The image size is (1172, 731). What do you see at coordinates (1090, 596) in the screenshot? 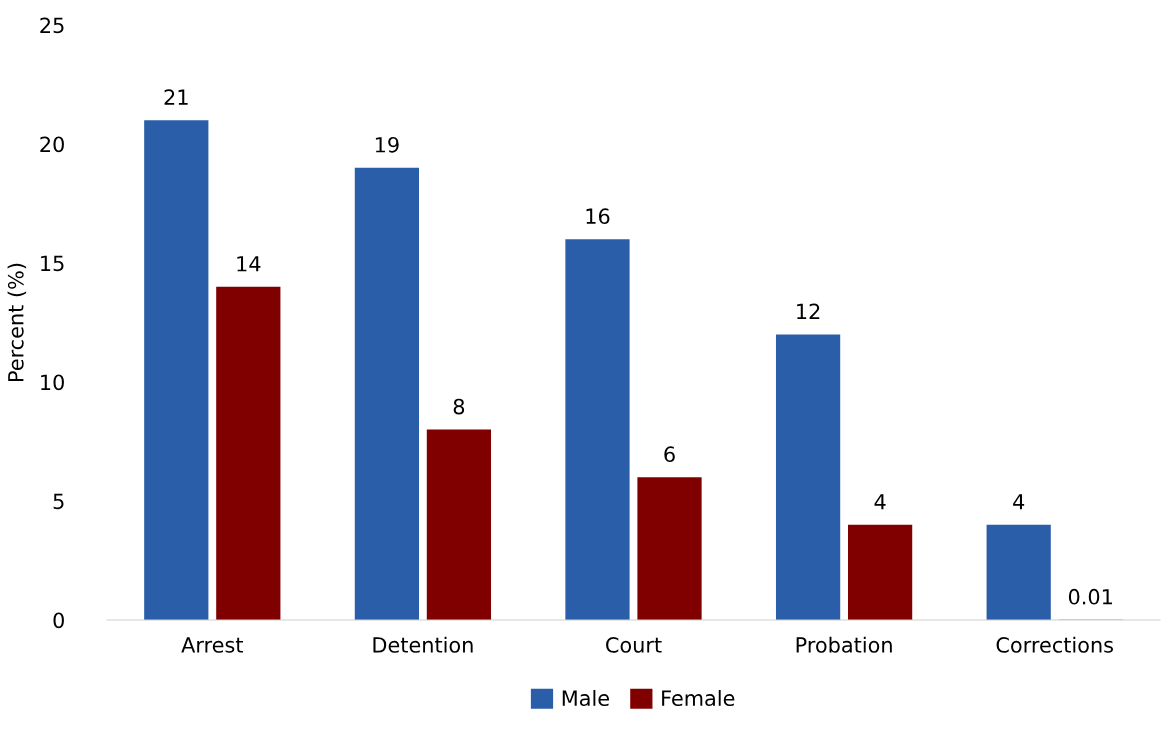
I see `data-label: 0.01` at bounding box center [1090, 596].